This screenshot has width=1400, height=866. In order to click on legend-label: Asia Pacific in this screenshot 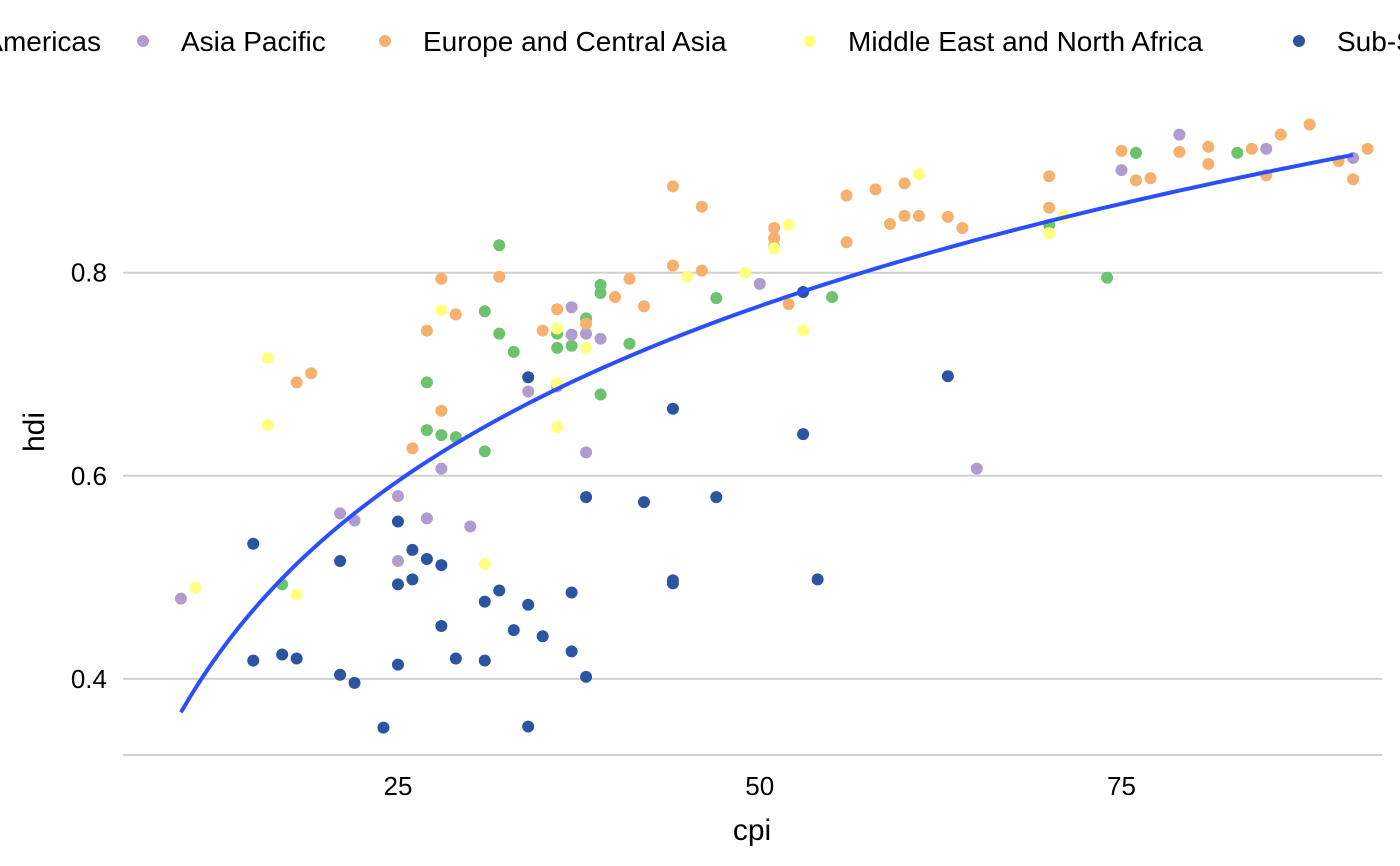, I will do `click(253, 41)`.